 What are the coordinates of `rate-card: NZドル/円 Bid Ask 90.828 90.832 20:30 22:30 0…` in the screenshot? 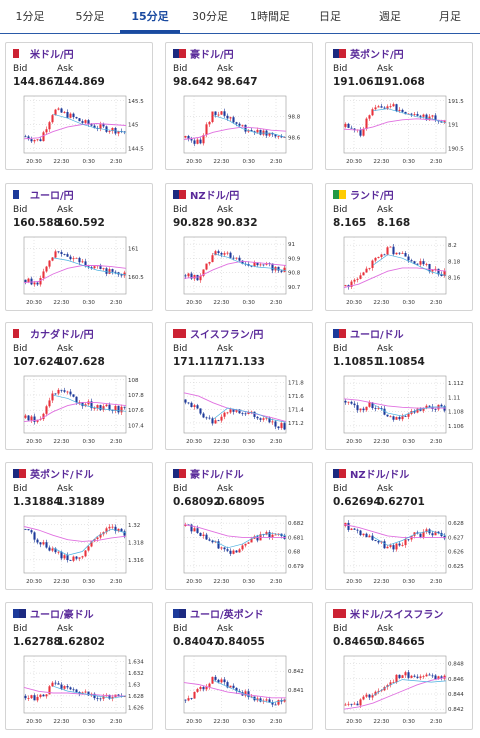 It's located at (239, 247).